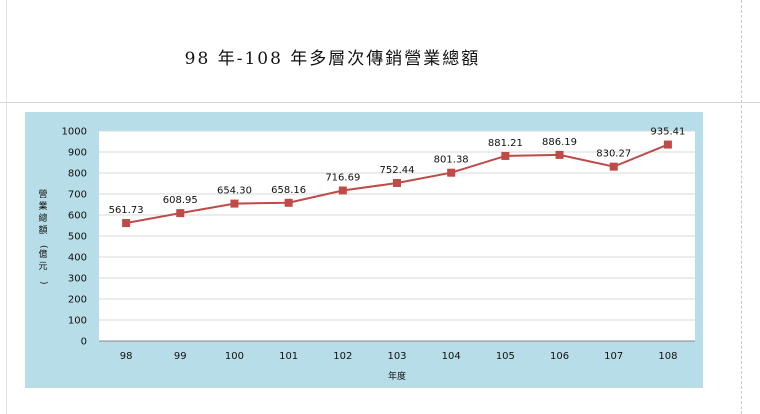 Image resolution: width=760 pixels, height=414 pixels. What do you see at coordinates (77, 216) in the screenshot?
I see `y-tick-label: 600` at bounding box center [77, 216].